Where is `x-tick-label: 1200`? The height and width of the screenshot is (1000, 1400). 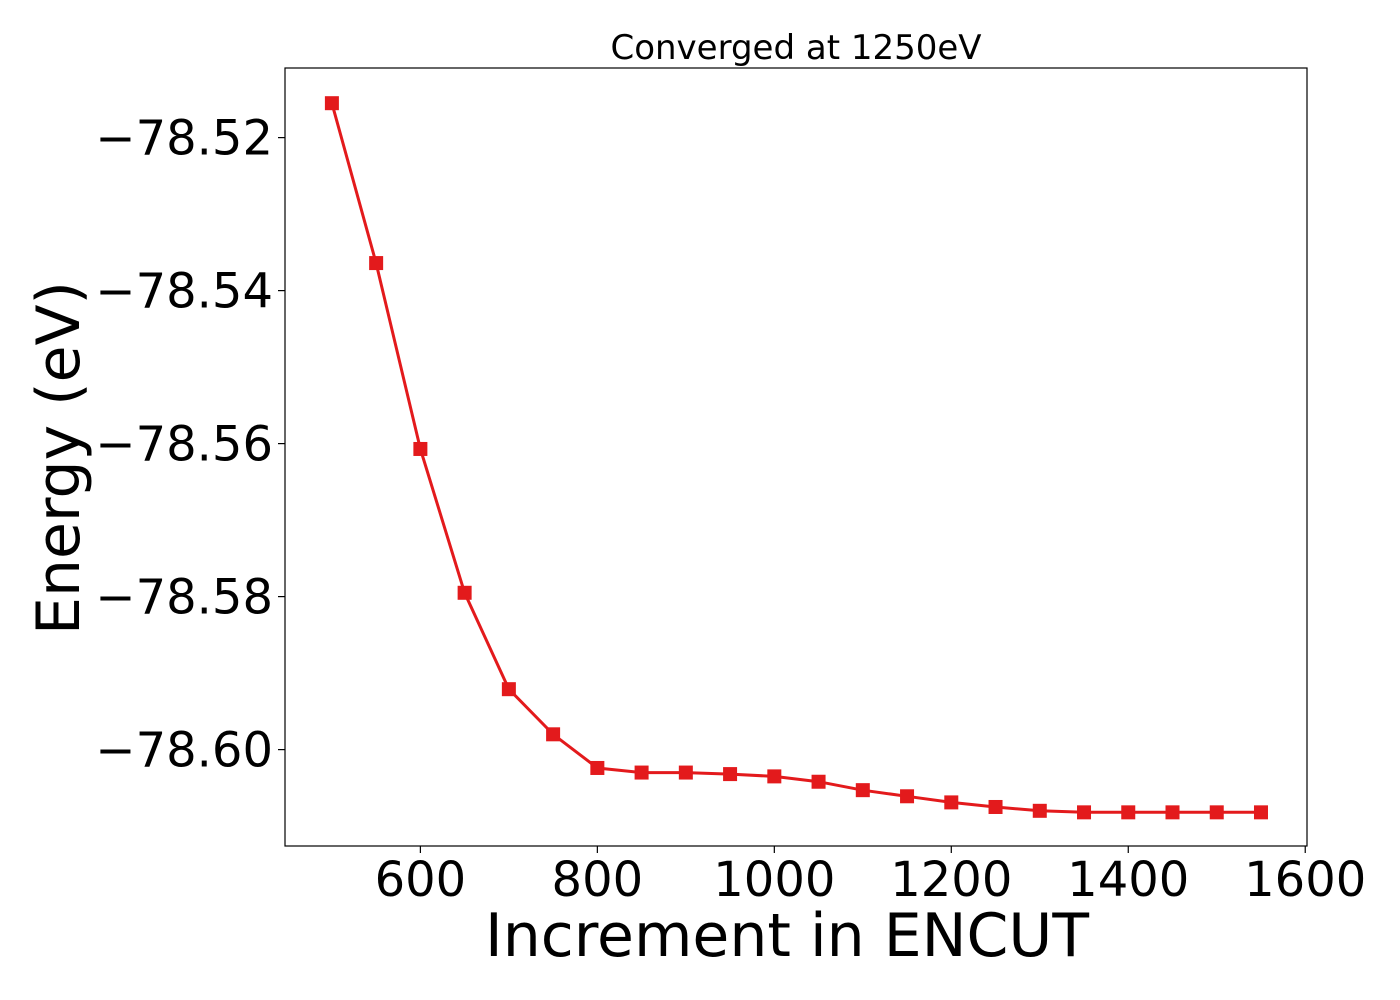
x-tick-label: 1200 is located at coordinates (951, 880).